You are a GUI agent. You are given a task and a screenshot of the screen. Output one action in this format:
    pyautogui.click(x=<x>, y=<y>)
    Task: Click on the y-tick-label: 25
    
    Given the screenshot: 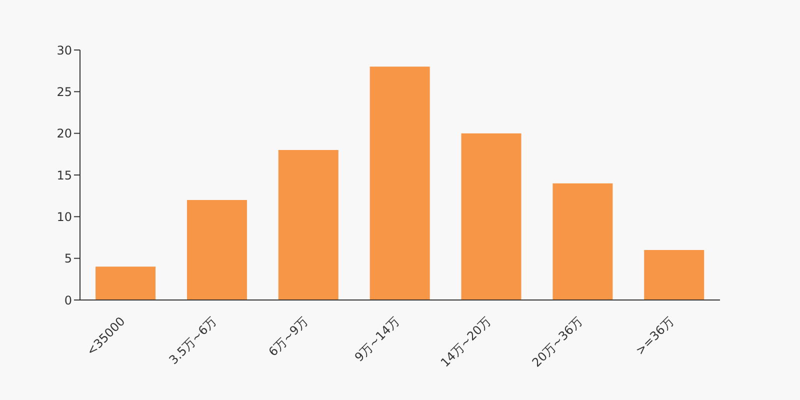 What is the action you would take?
    pyautogui.click(x=64, y=91)
    